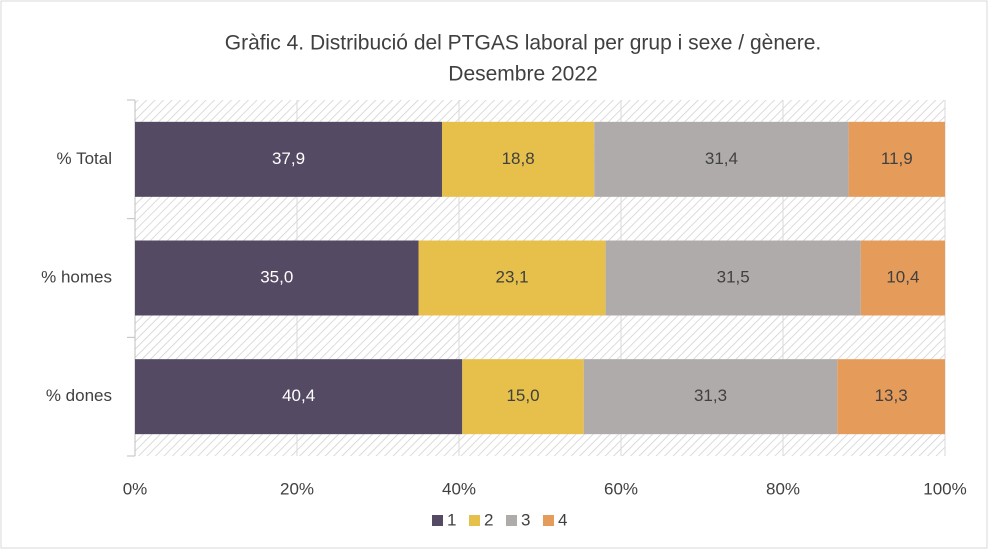 The image size is (988, 549). Describe the element at coordinates (562, 519) in the screenshot. I see `legend-label: 4` at that location.